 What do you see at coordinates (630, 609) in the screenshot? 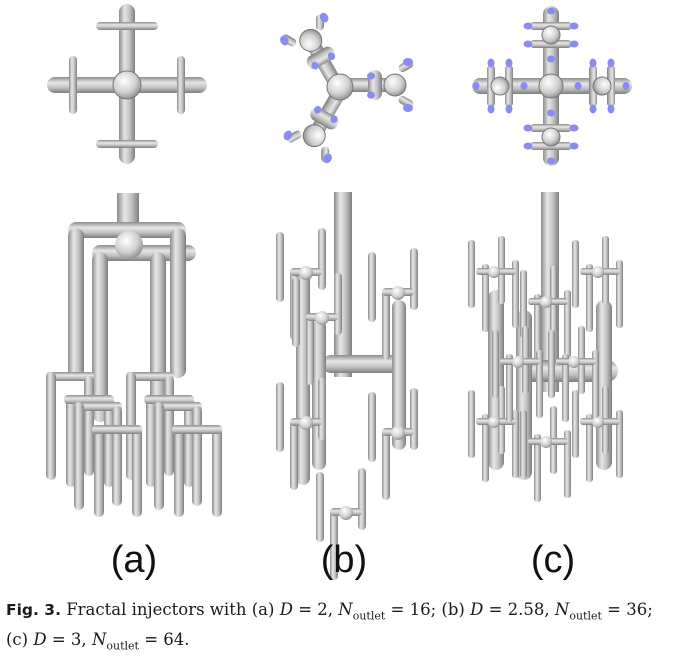
I see `caption-b-n-value: = 36;` at bounding box center [630, 609].